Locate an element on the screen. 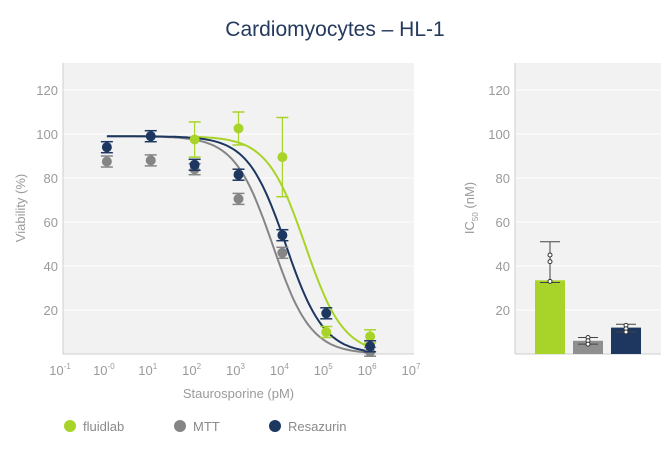 The image size is (669, 473). x-tick-label: 10⁶ is located at coordinates (367, 370).